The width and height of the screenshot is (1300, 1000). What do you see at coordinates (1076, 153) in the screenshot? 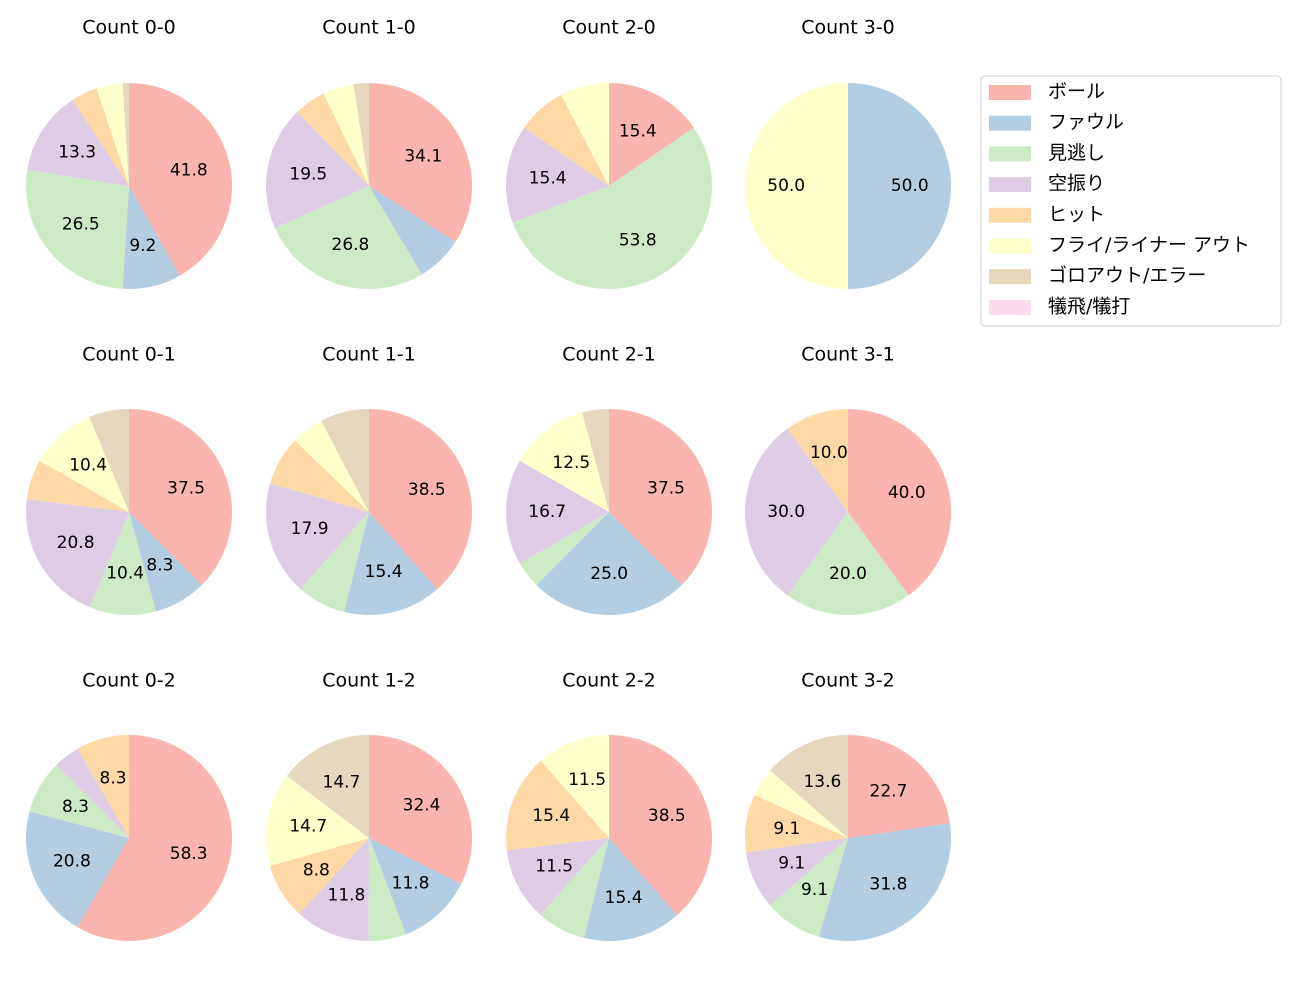
I see `legend-label: 見逃し` at bounding box center [1076, 153].